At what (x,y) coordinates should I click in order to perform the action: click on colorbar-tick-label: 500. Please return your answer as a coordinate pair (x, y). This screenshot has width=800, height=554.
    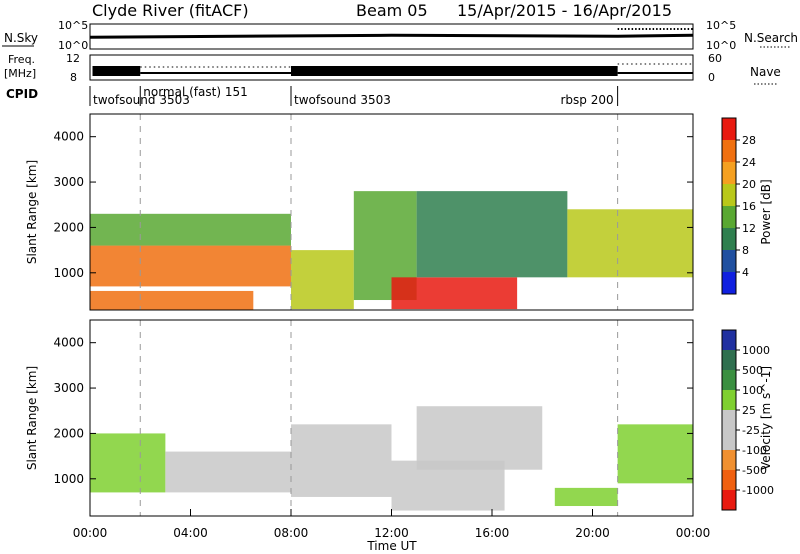
    Looking at the image, I should click on (752, 370).